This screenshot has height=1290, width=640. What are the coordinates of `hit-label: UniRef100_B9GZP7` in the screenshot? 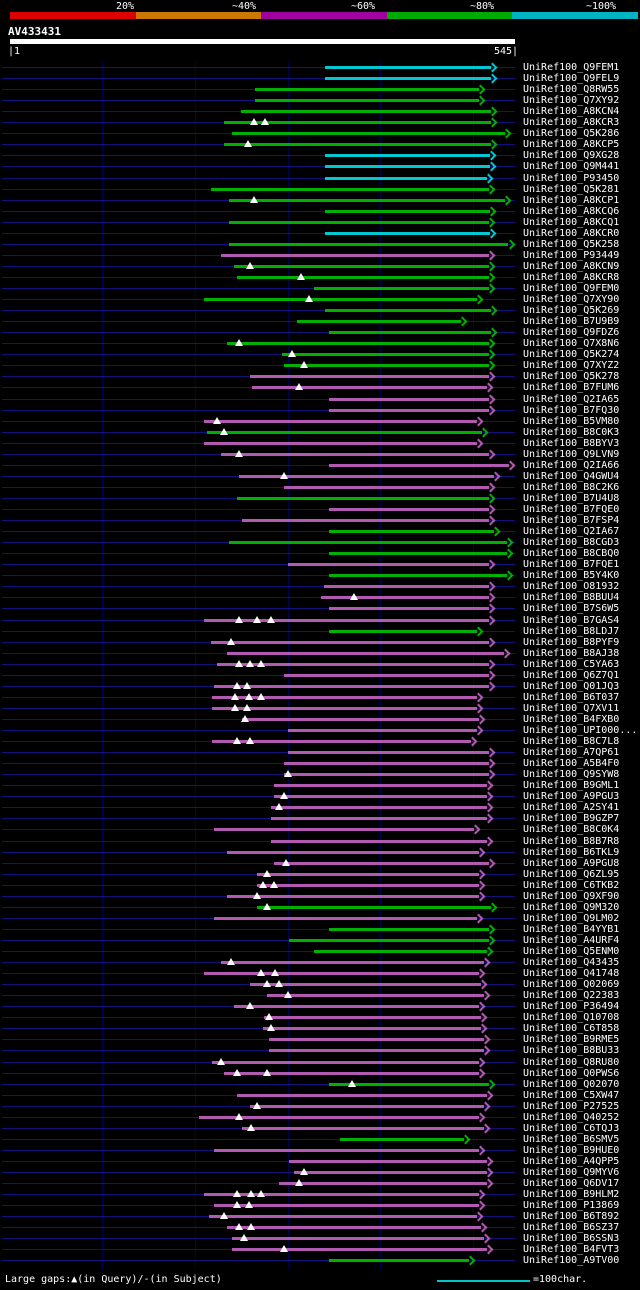 It's located at (571, 819).